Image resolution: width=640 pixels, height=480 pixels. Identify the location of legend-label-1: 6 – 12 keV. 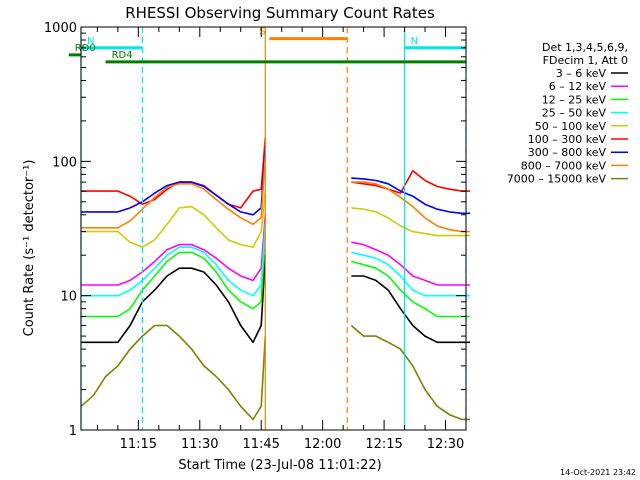
(578, 86).